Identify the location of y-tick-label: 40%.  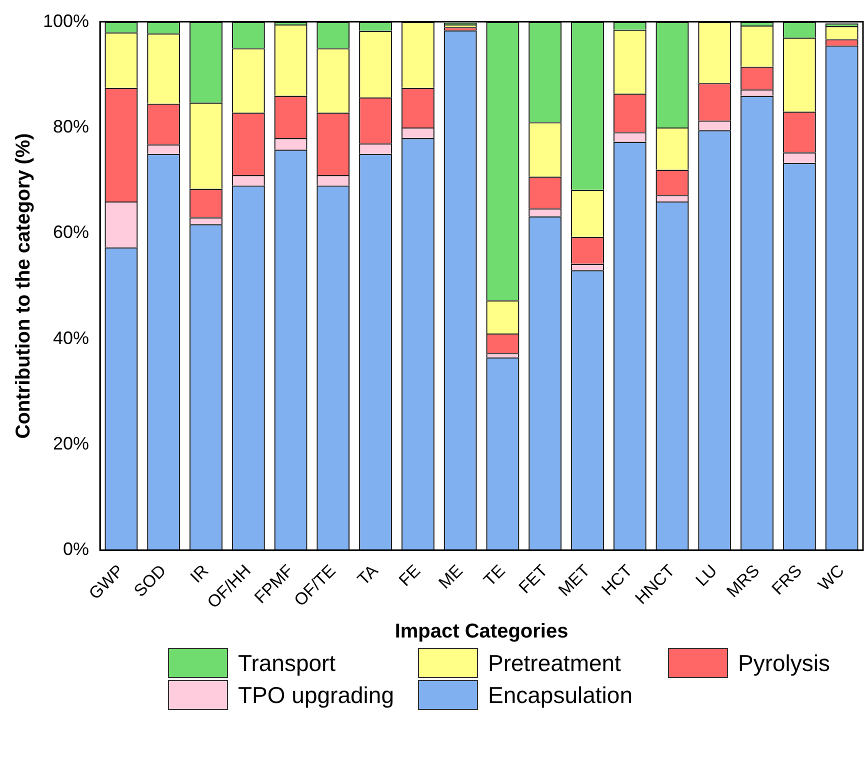
(71, 338).